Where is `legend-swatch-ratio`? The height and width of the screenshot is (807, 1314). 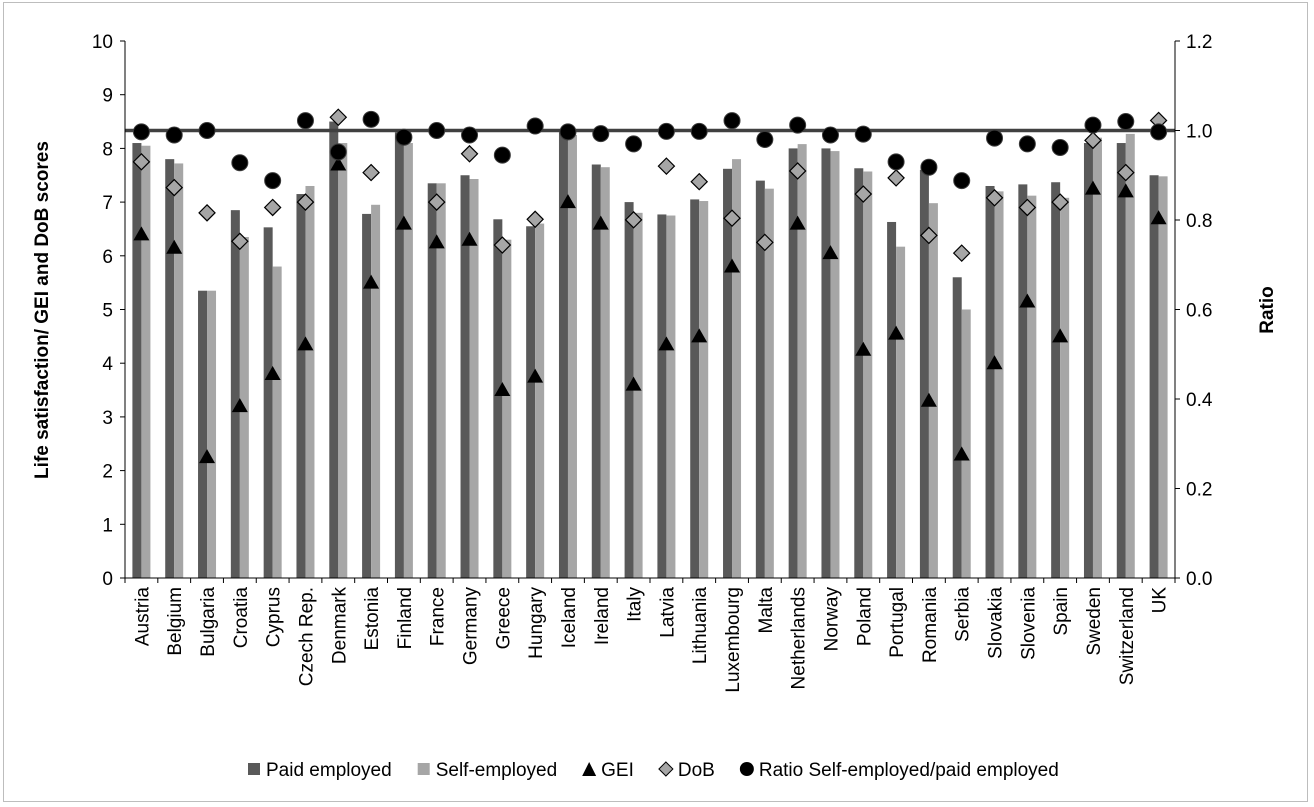
legend-swatch-ratio is located at coordinates (746, 769).